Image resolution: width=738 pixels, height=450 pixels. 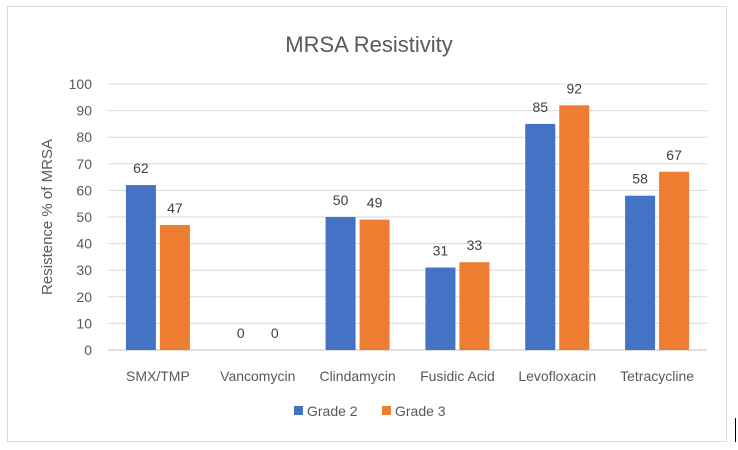 What do you see at coordinates (84, 323) in the screenshot?
I see `y-tick-label: 10` at bounding box center [84, 323].